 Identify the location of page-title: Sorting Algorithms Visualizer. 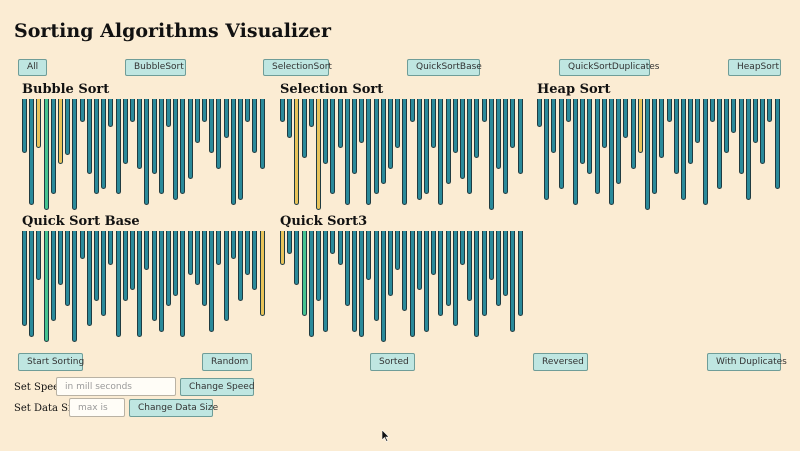
(173, 31).